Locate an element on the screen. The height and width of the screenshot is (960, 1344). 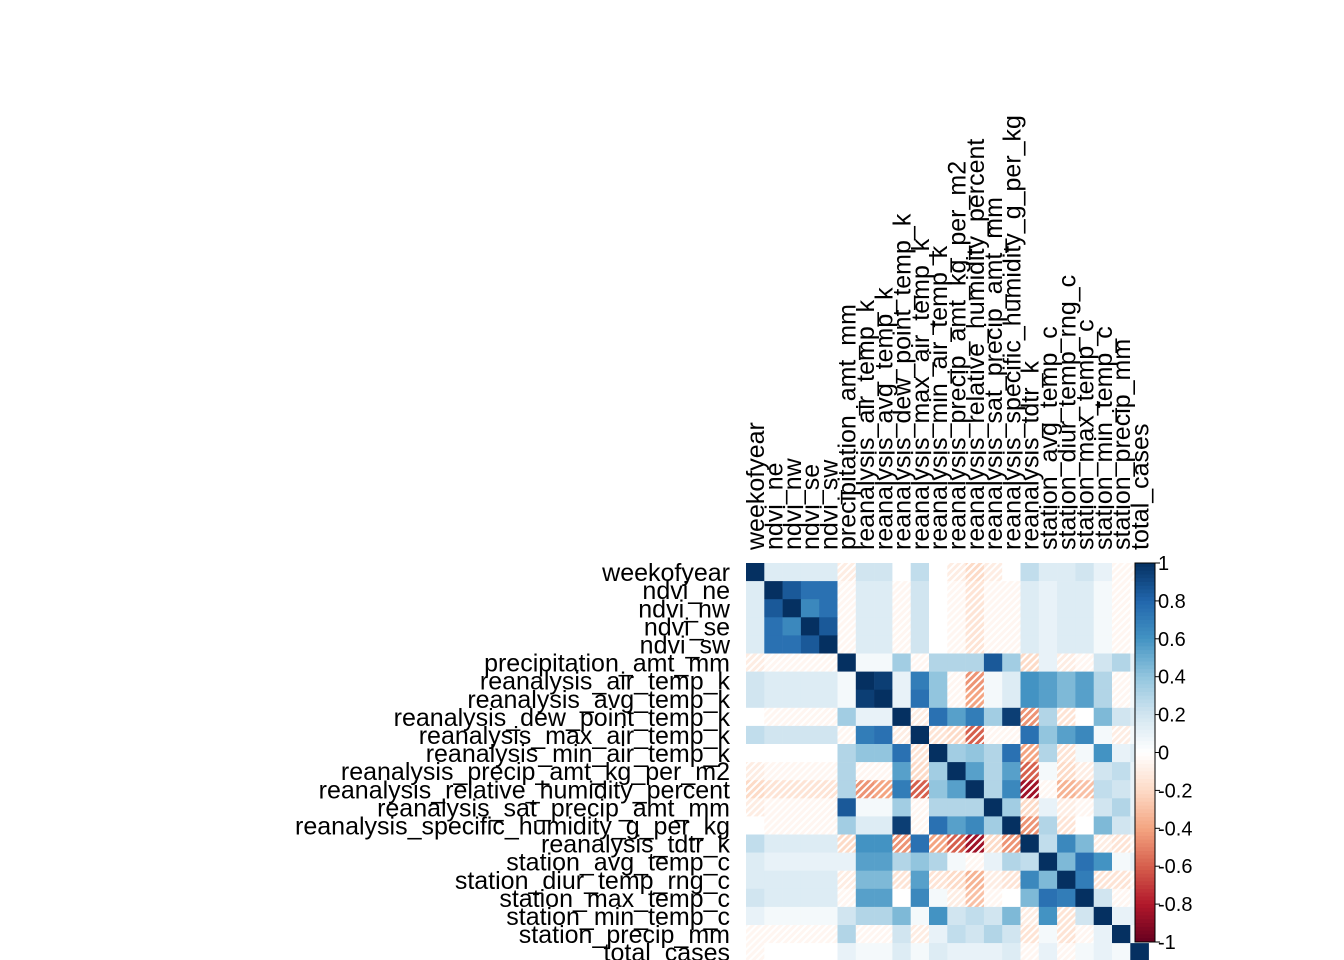
colorbar-tick-label: 1 is located at coordinates (1163, 564).